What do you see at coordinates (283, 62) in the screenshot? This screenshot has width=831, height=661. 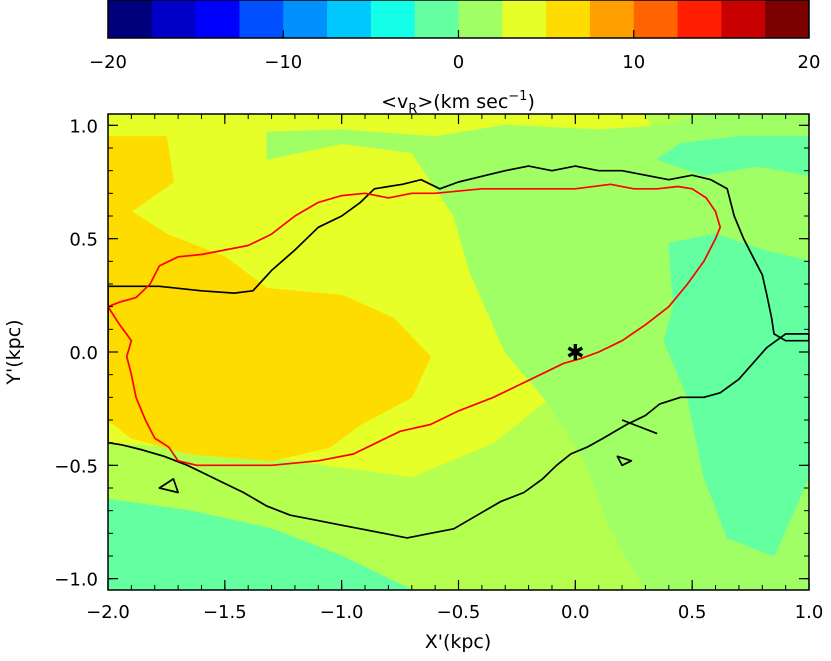 I see `colorbar-tick-label: −10` at bounding box center [283, 62].